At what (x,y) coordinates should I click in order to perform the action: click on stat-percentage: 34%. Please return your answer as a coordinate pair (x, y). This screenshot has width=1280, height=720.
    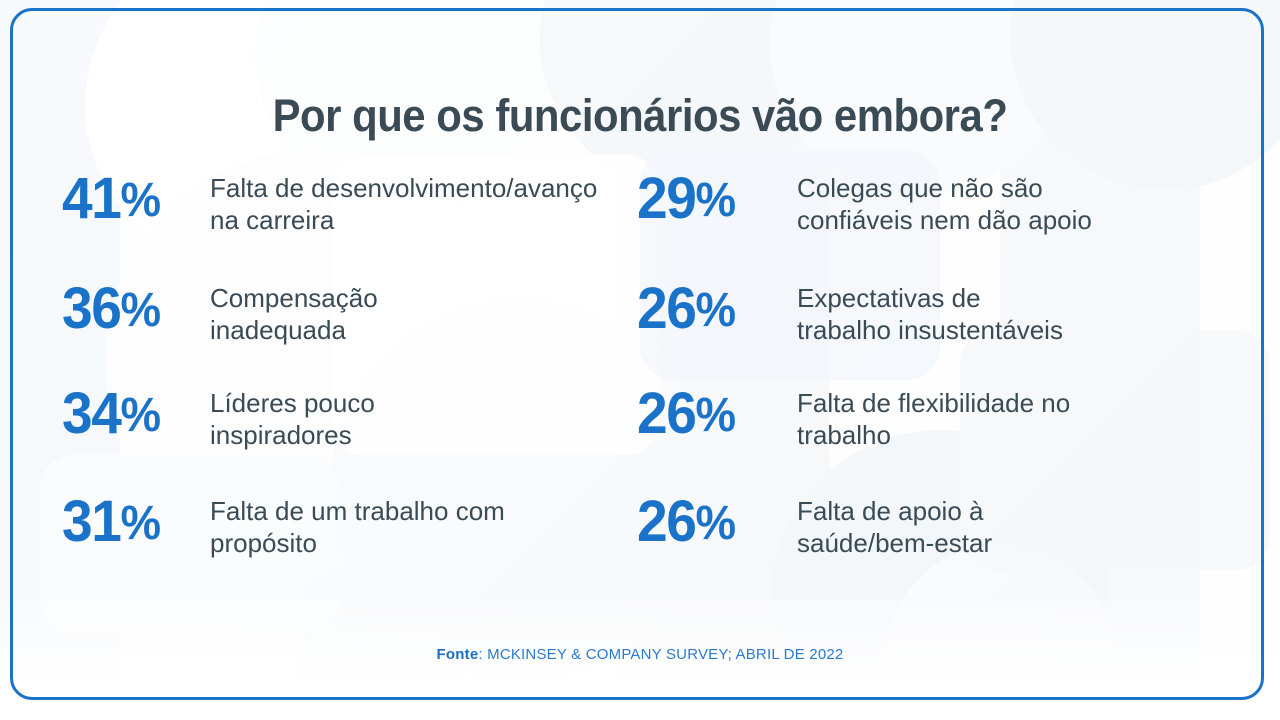
    Looking at the image, I should click on (132, 413).